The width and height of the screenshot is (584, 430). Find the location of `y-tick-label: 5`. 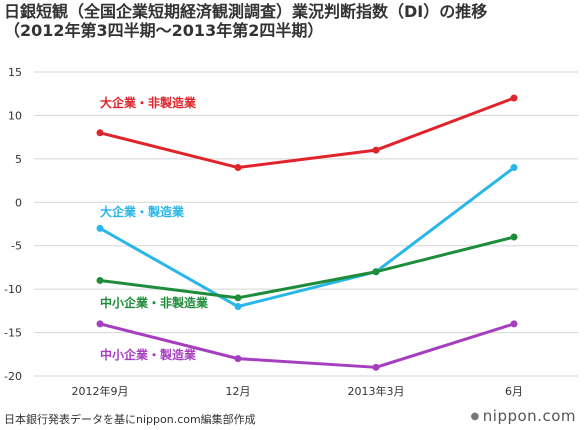

y-tick-label: 5 is located at coordinates (18, 159).